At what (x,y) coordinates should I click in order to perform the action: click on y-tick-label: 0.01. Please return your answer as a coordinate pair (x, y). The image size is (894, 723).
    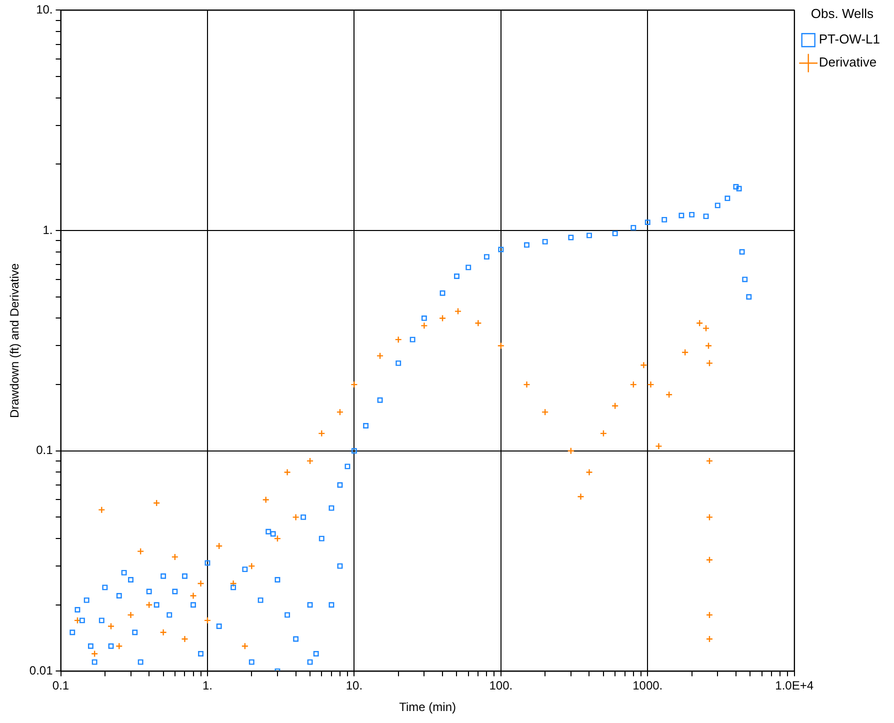
    Looking at the image, I should click on (41, 671).